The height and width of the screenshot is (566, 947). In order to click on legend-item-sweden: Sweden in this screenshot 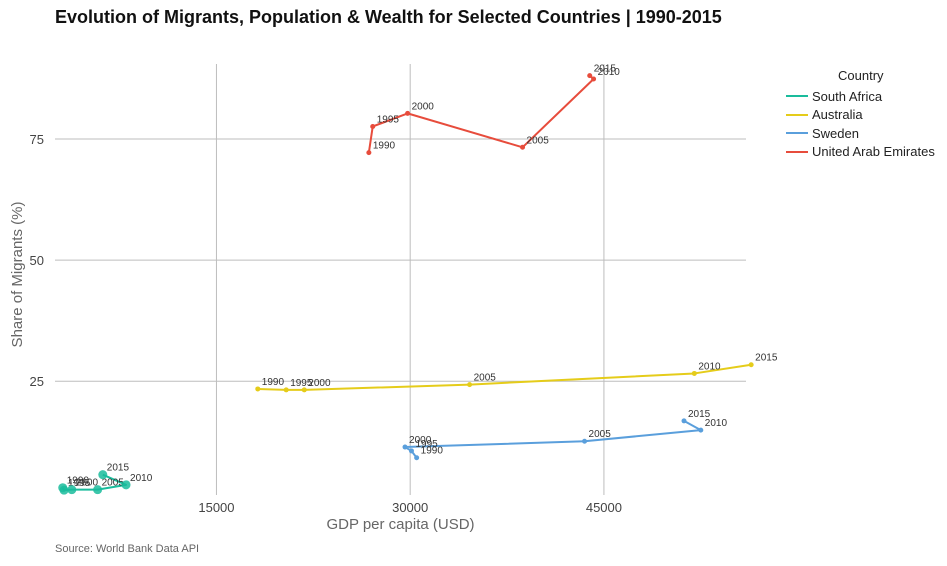, I will do `click(860, 133)`.